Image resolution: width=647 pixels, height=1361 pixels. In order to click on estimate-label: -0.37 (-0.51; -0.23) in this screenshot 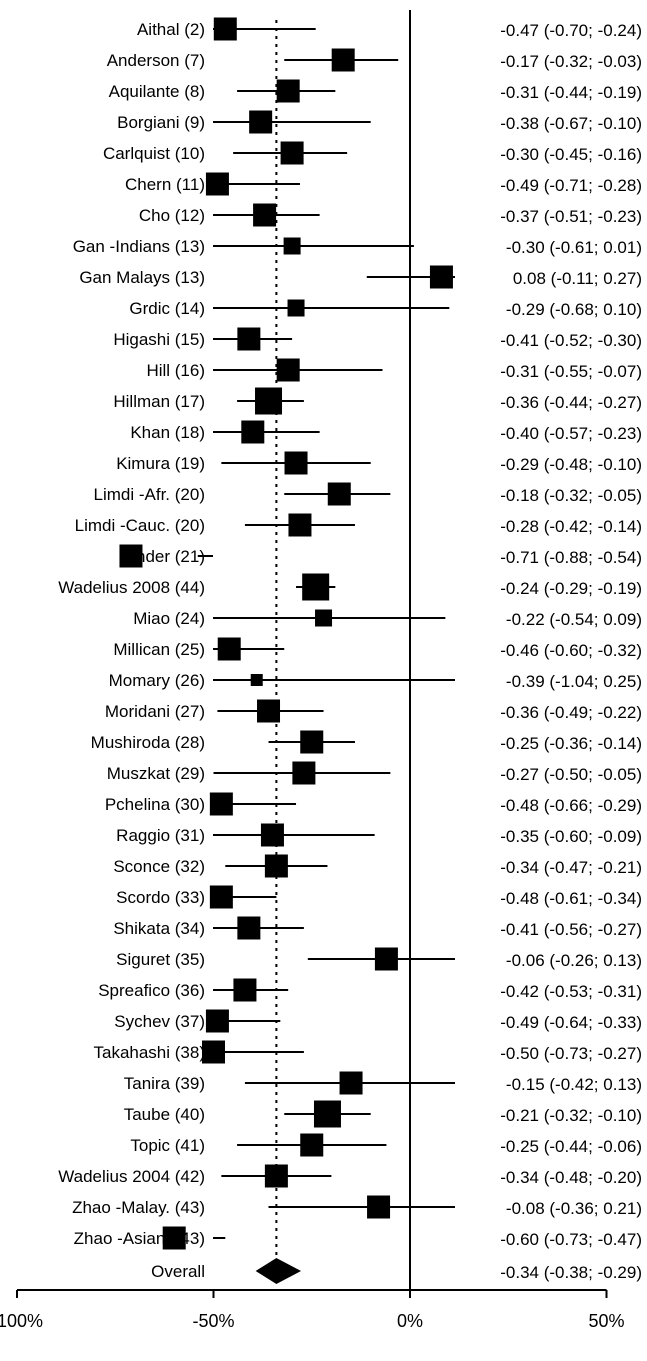, I will do `click(571, 216)`.